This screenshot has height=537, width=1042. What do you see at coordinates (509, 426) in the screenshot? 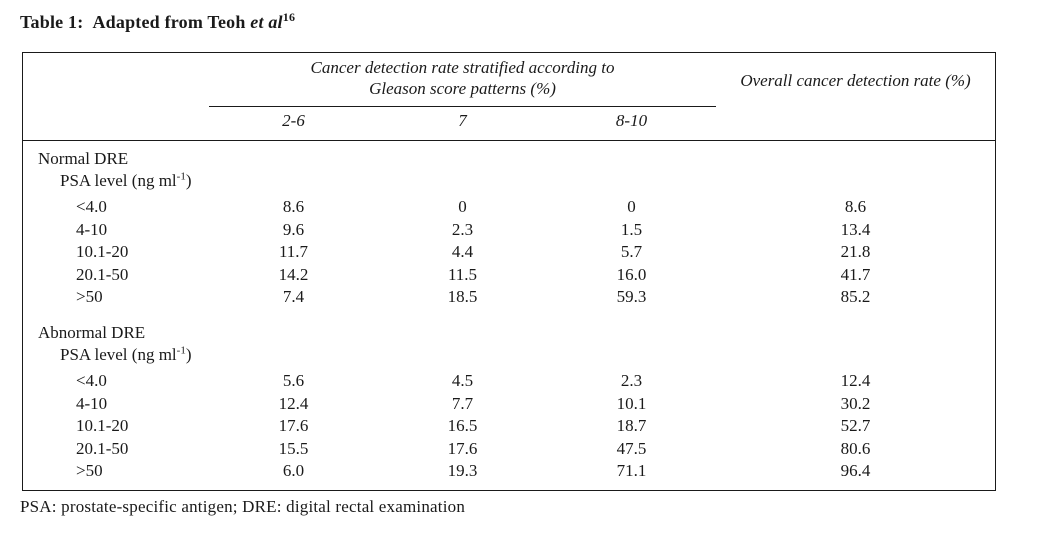
I see `psa-range-row: 10.1-20 17.6 16.5 18.7 52.7` at bounding box center [509, 426].